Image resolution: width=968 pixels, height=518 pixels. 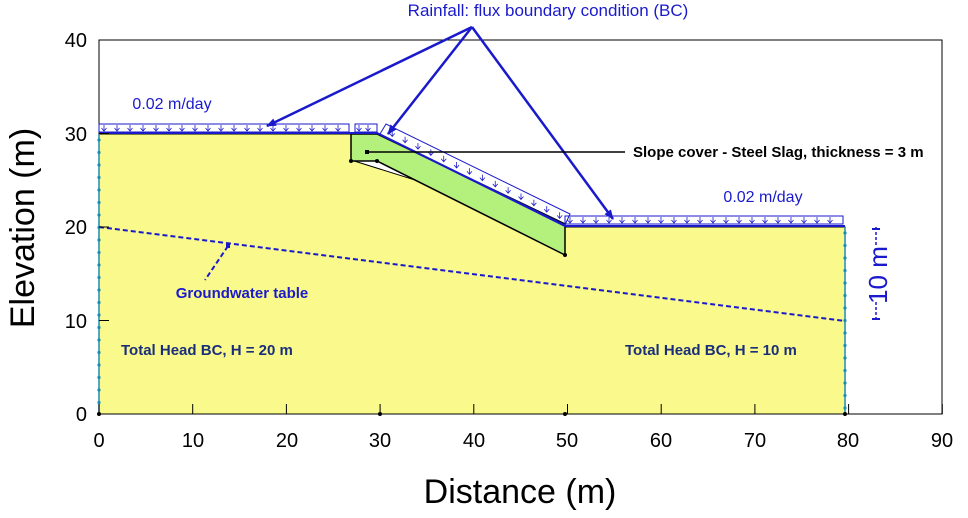 I want to click on ground-surface-line, so click(x=472, y=179).